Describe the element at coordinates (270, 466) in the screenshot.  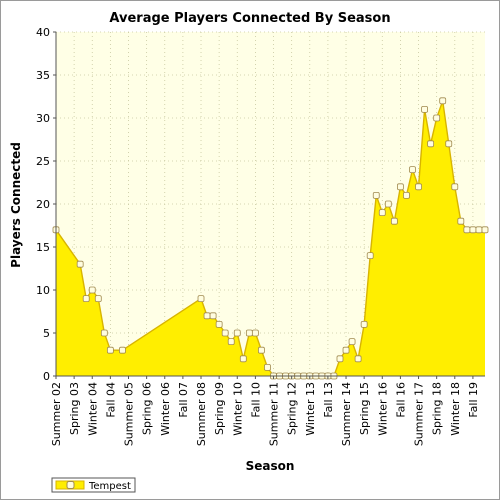
I see `x-axis-label: Season` at that location.